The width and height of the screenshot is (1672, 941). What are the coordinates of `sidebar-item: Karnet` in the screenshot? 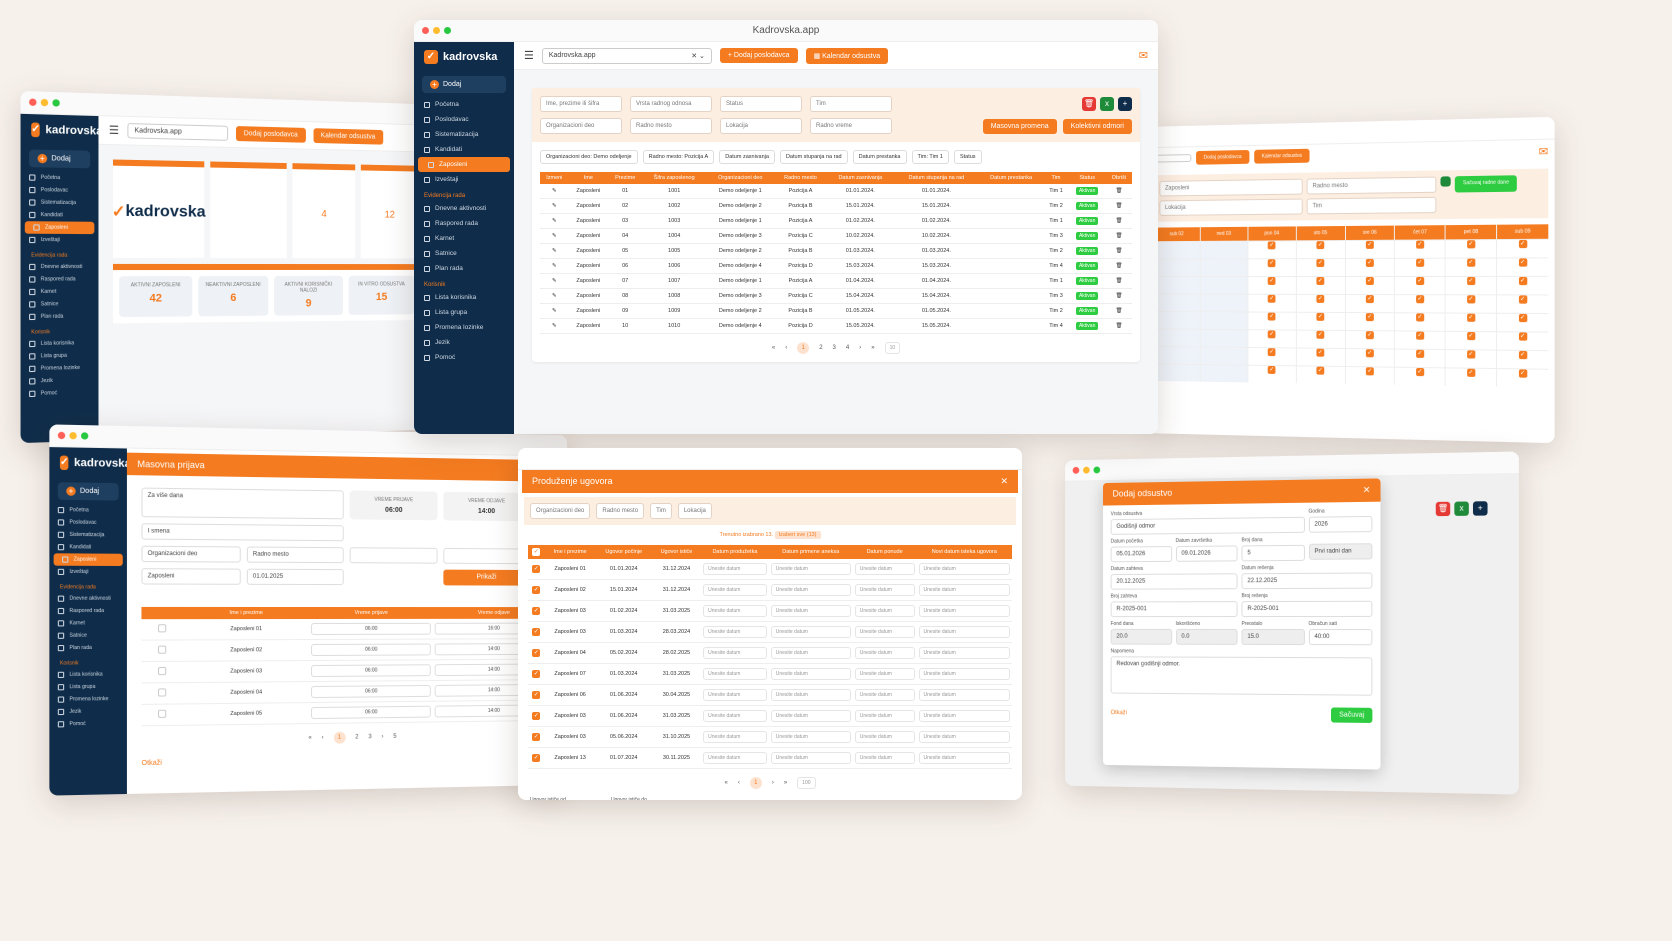 It's located at (60, 291).